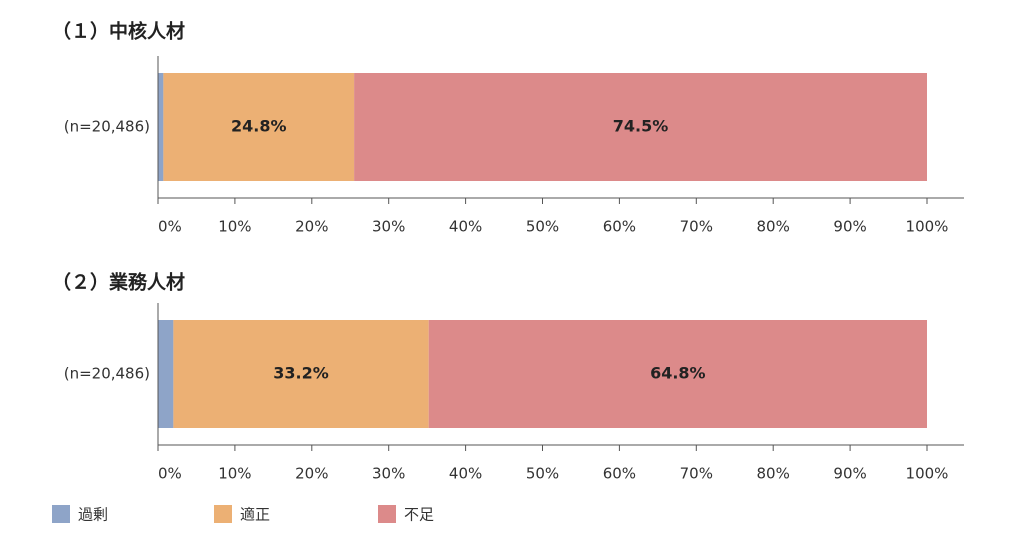 The image size is (1024, 544). What do you see at coordinates (419, 515) in the screenshot?
I see `legend-label: 不足` at bounding box center [419, 515].